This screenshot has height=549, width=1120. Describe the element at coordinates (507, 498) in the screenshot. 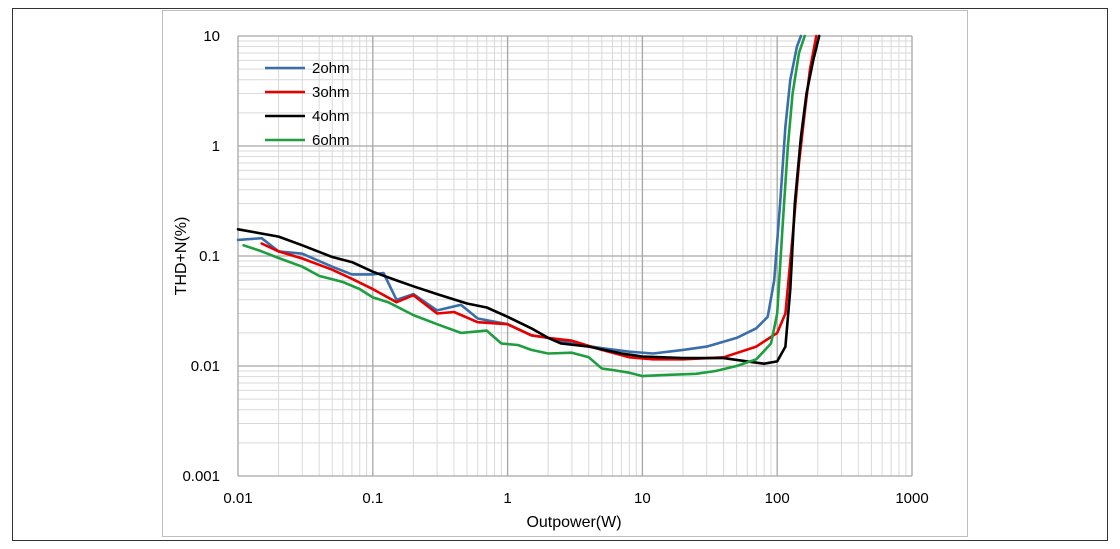

I see `x-tick-label: 1` at that location.